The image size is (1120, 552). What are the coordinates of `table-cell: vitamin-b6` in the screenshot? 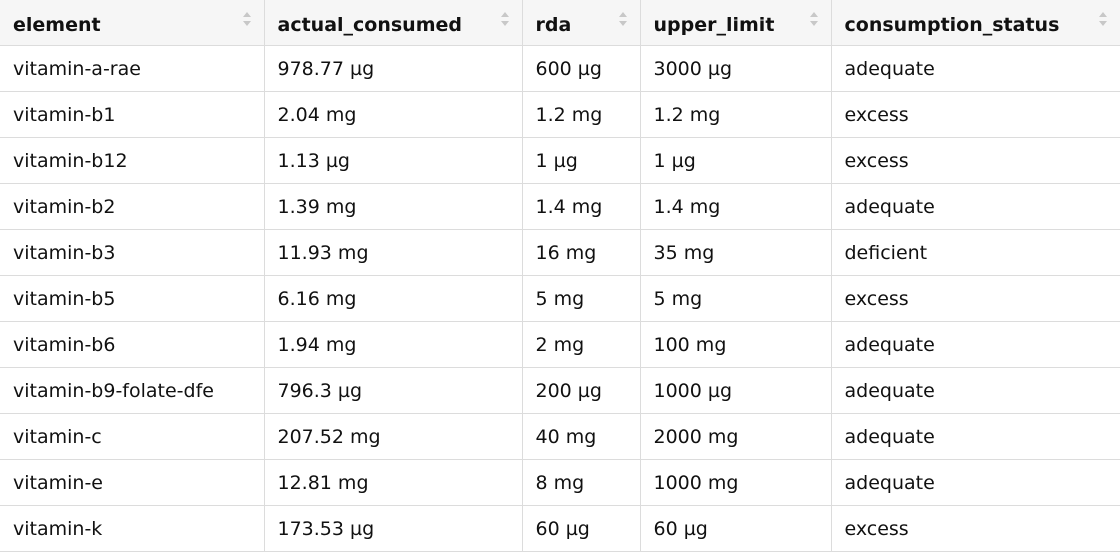 It's located at (132, 344).